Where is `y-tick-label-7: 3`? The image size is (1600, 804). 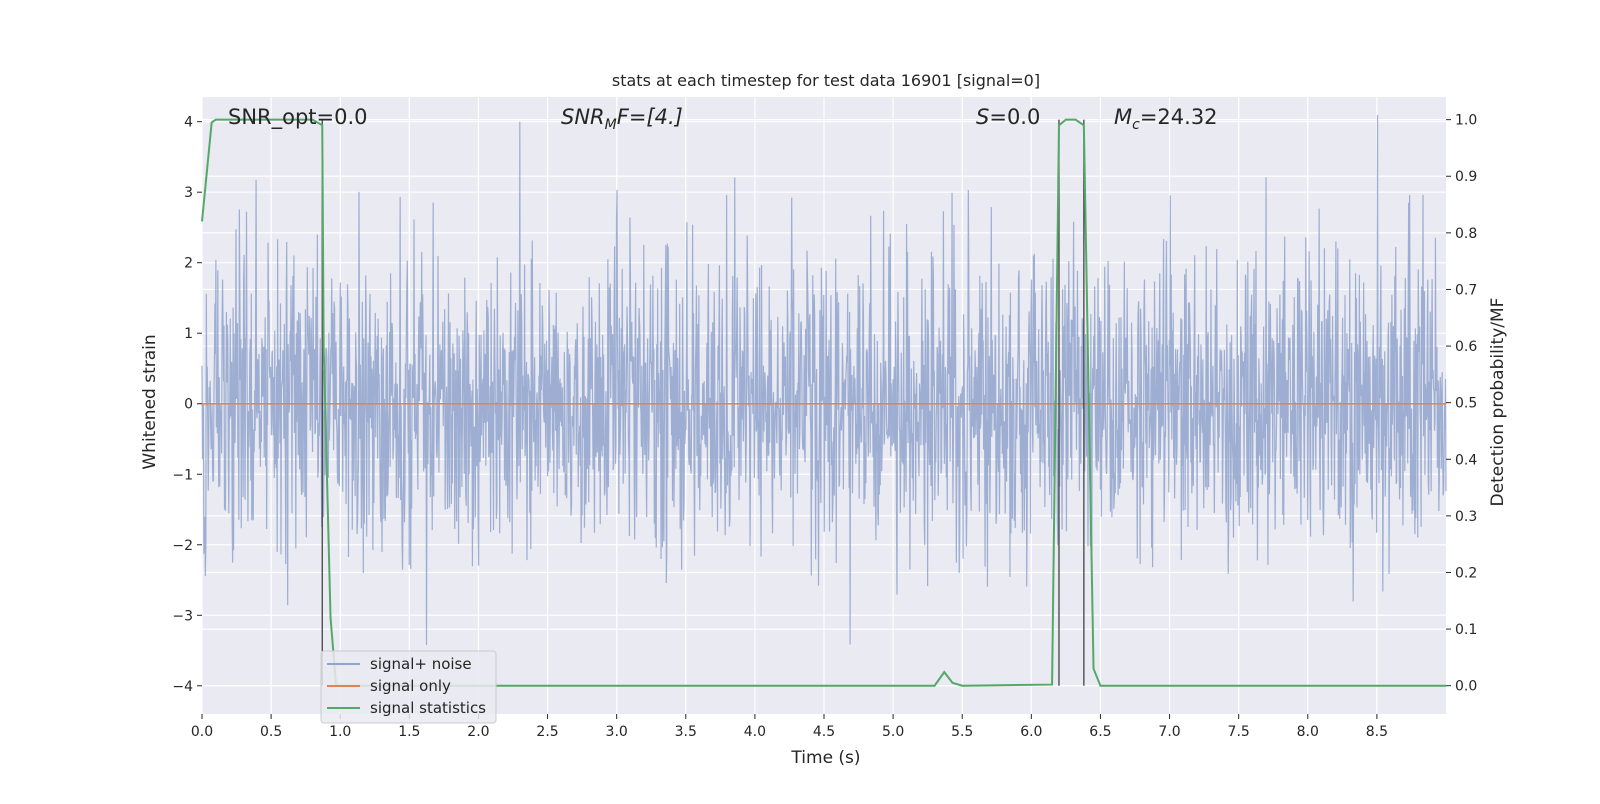
y-tick-label-7: 3 is located at coordinates (188, 193).